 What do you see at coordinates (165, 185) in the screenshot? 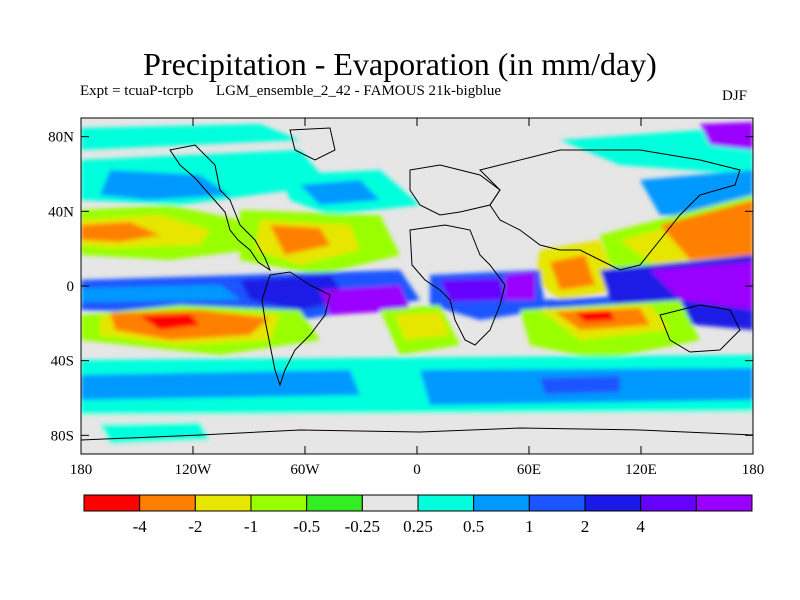
I see `field-region-npac-core` at bounding box center [165, 185].